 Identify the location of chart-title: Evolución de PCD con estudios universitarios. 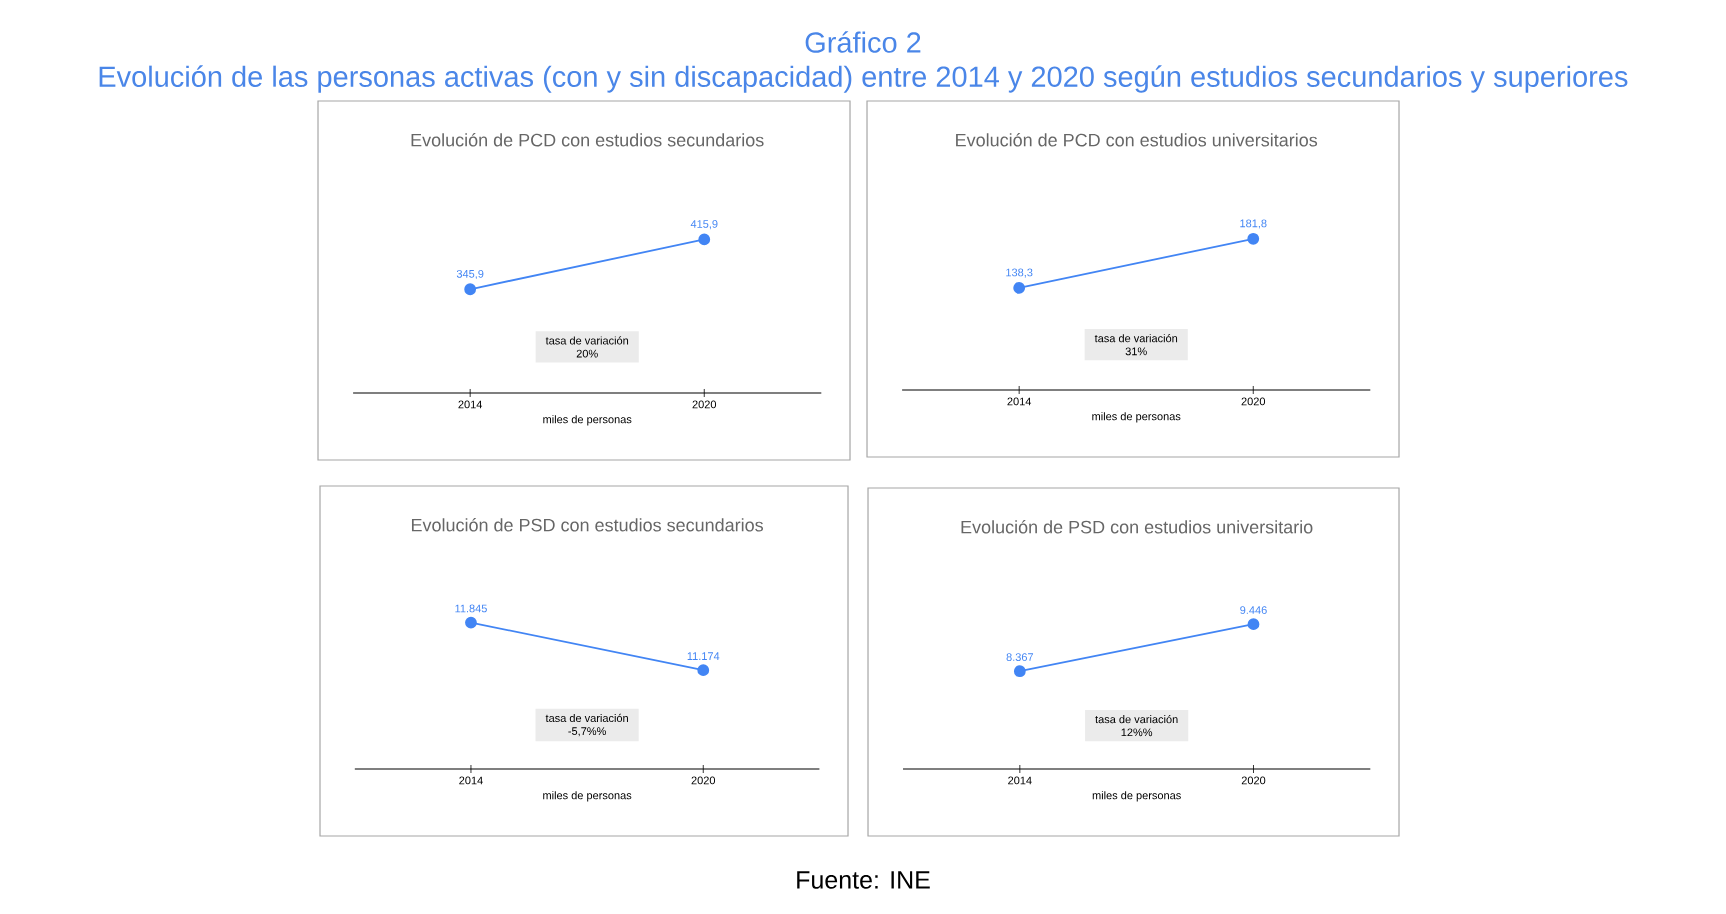
(1137, 140).